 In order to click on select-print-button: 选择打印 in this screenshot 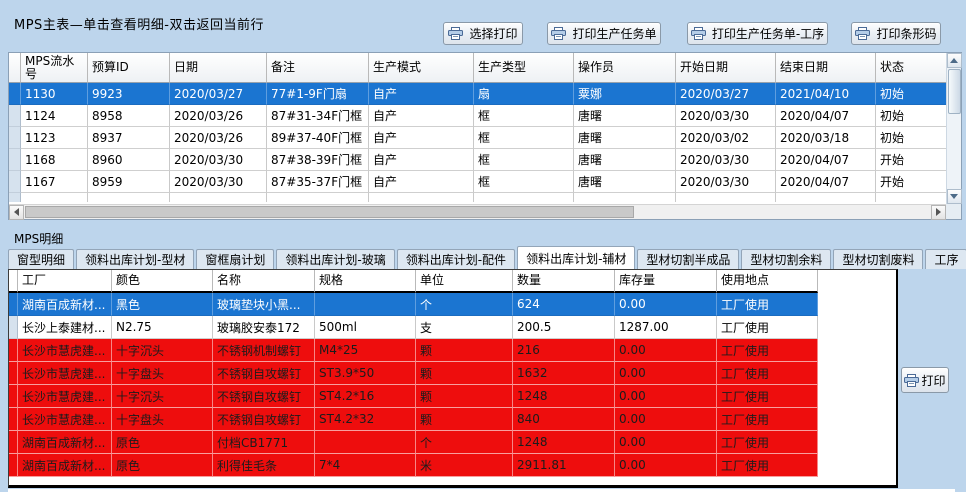, I will do `click(483, 33)`.